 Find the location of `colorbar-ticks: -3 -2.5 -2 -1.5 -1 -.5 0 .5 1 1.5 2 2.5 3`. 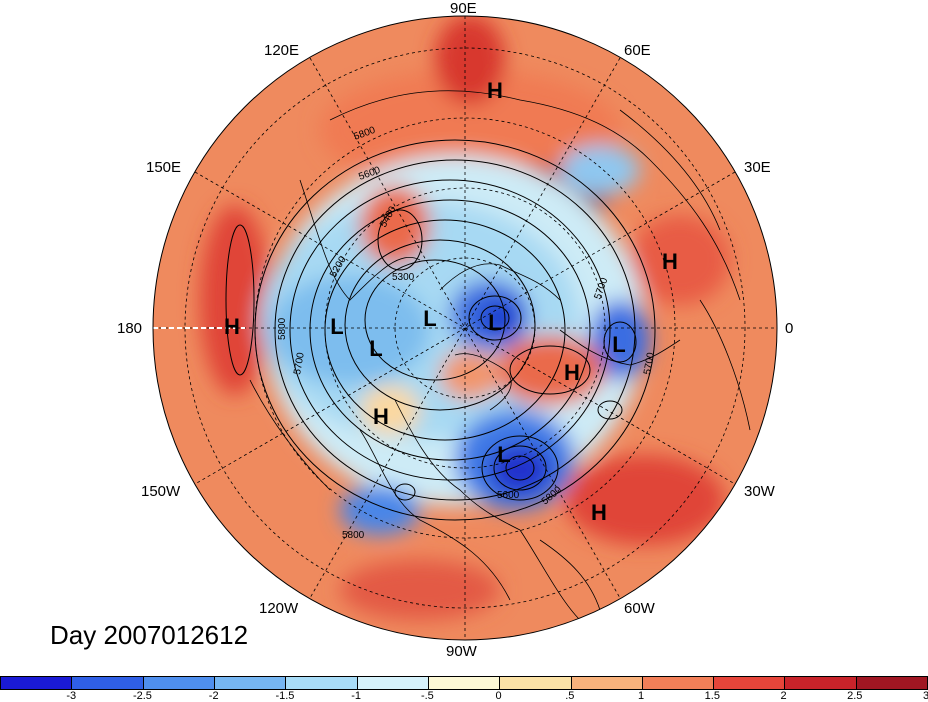

colorbar-ticks: -3 -2.5 -2 -1.5 -1 -.5 0 .5 1 1.5 2 2.5 3 is located at coordinates (464, 696).